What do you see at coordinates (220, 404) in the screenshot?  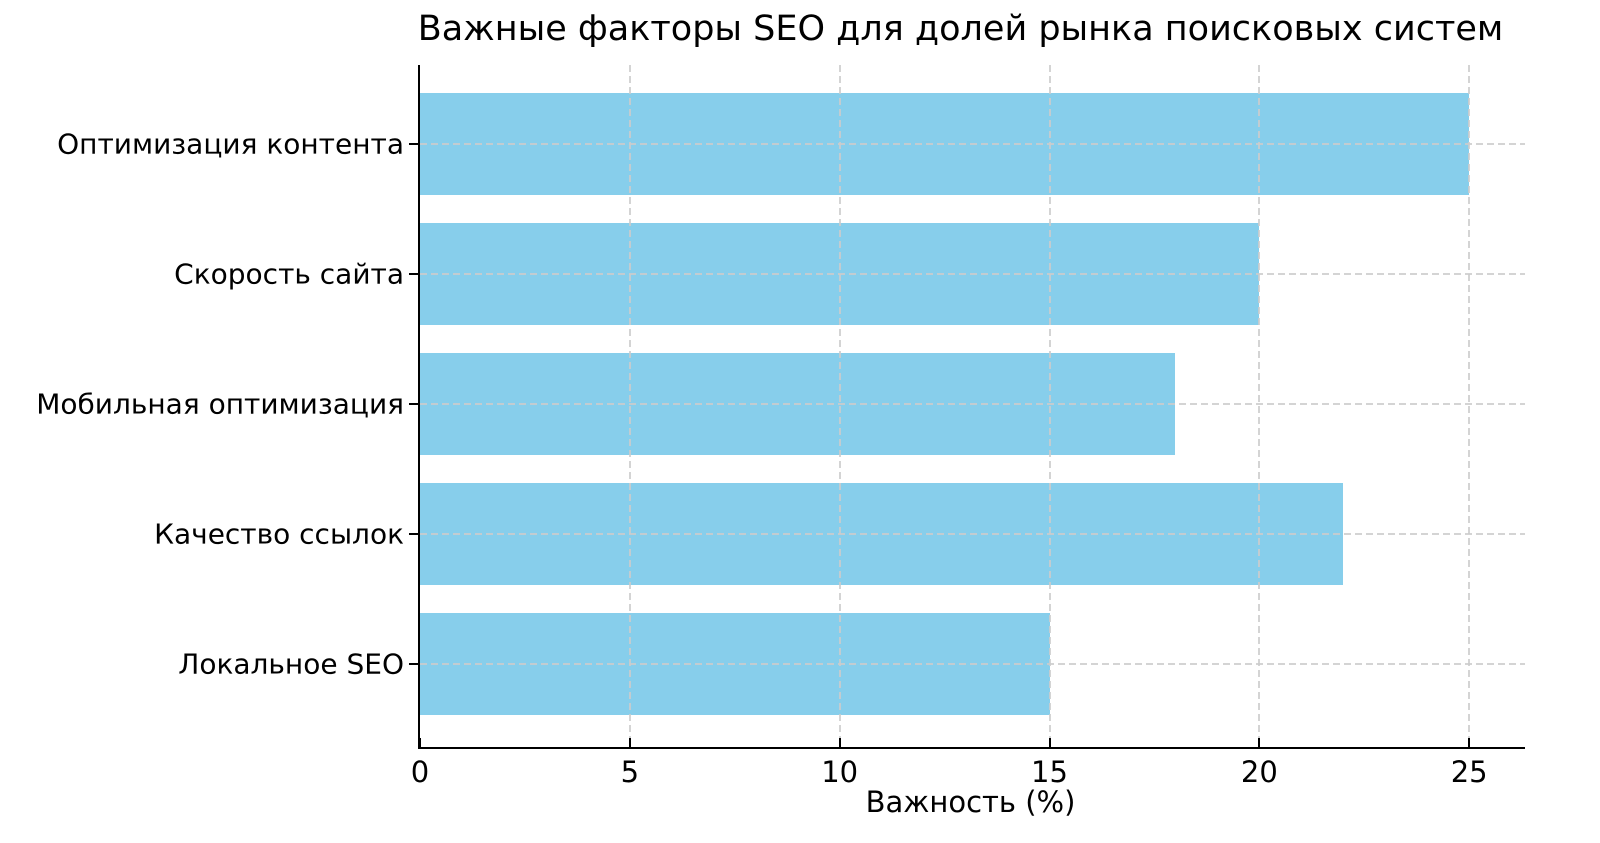 I see `y-axis-category-label: Мобильная оптимизация` at bounding box center [220, 404].